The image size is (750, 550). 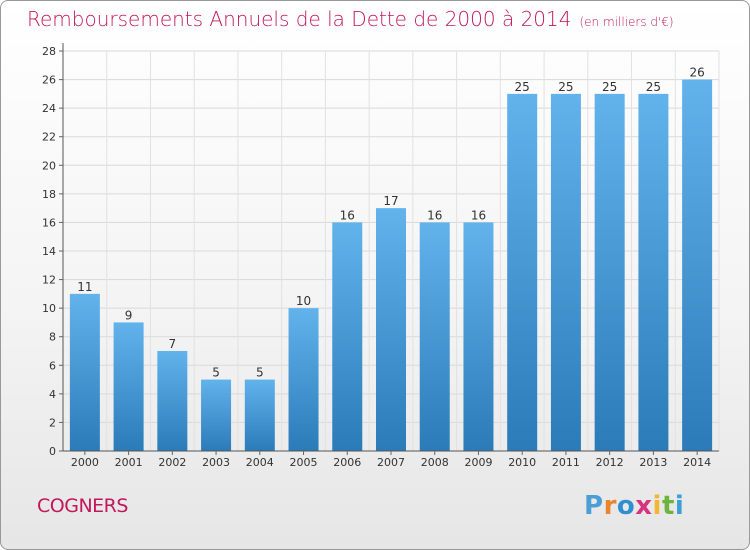 I want to click on y-tick-label: 28, so click(x=49, y=51).